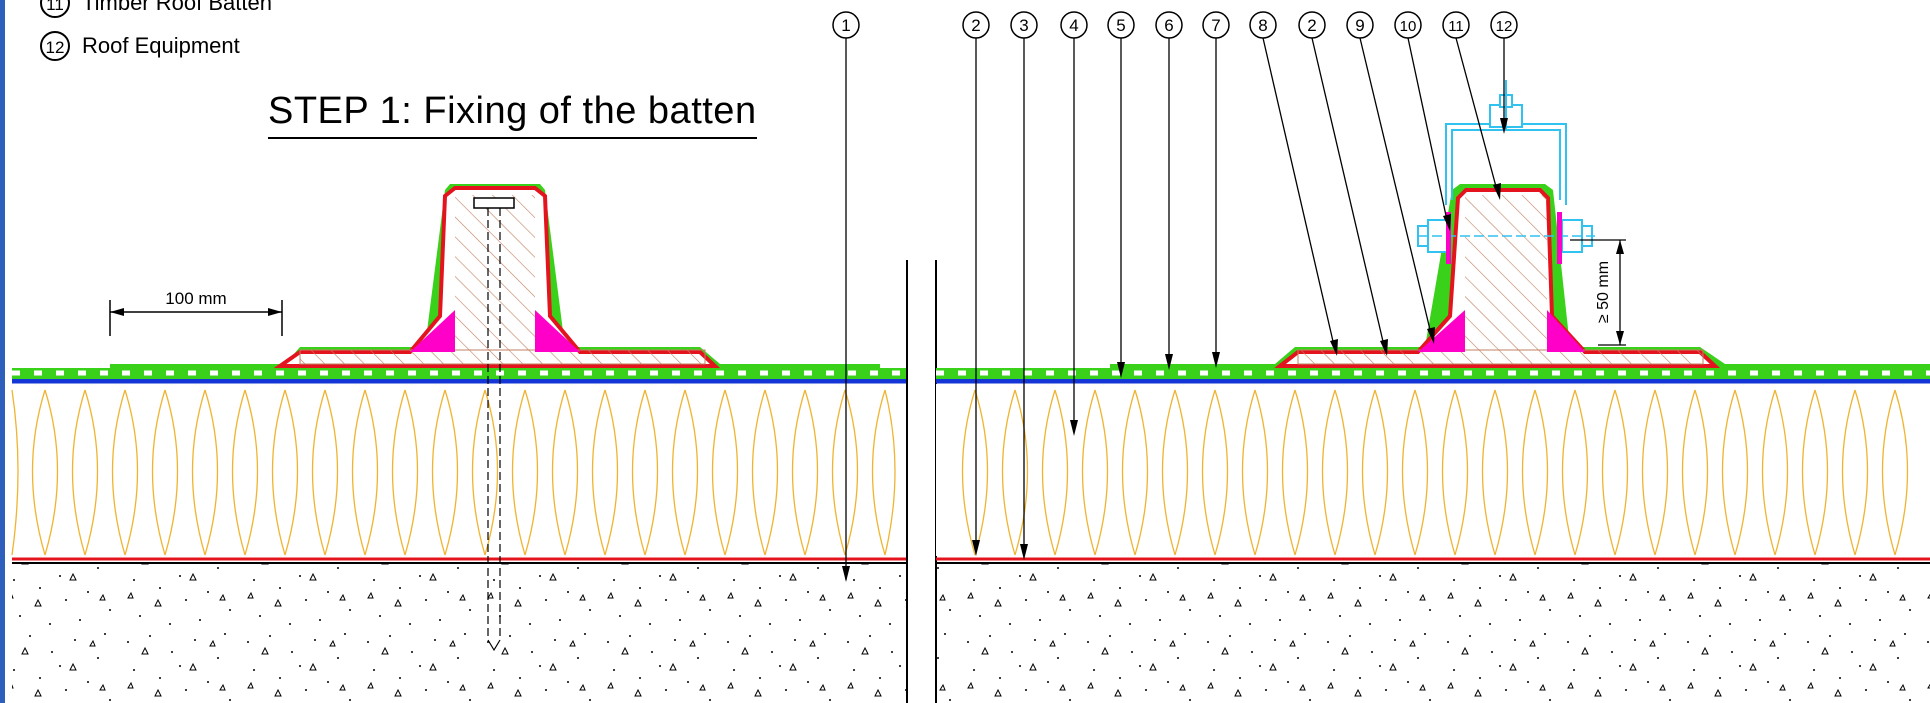 This screenshot has width=1930, height=703. Describe the element at coordinates (195, 298) in the screenshot. I see `dimension-label-width: 100 mm` at that location.